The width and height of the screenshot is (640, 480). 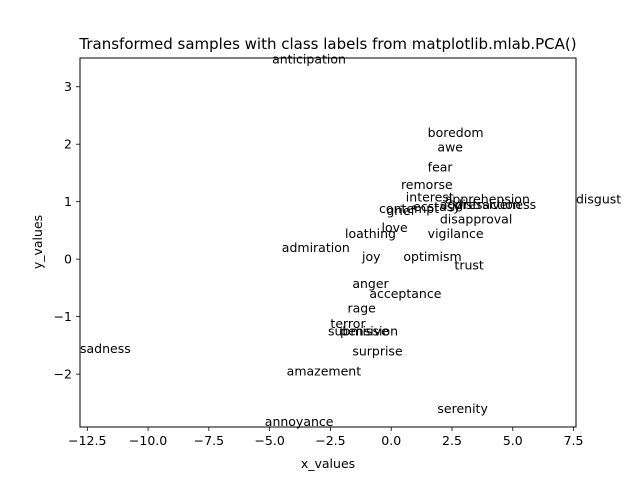 What do you see at coordinates (330, 440) in the screenshot?
I see `x-tick-label: −2.5` at bounding box center [330, 440].